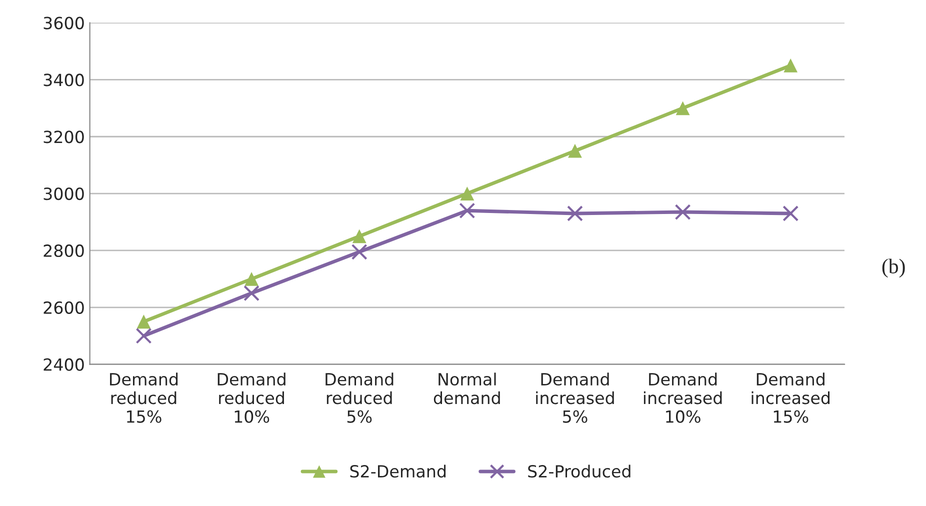 The height and width of the screenshot is (506, 926). What do you see at coordinates (64, 80) in the screenshot?
I see `y-tick-label: 3400` at bounding box center [64, 80].